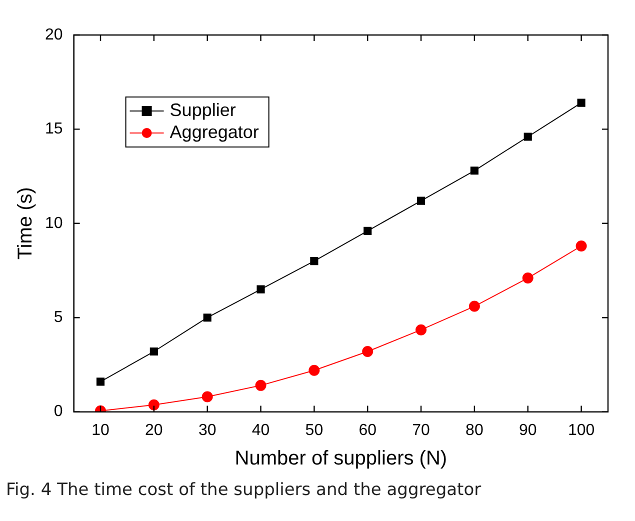 The image size is (635, 521). I want to click on caption: Fig. 4 The time cost of the suppliers and the aggregator, so click(244, 490).